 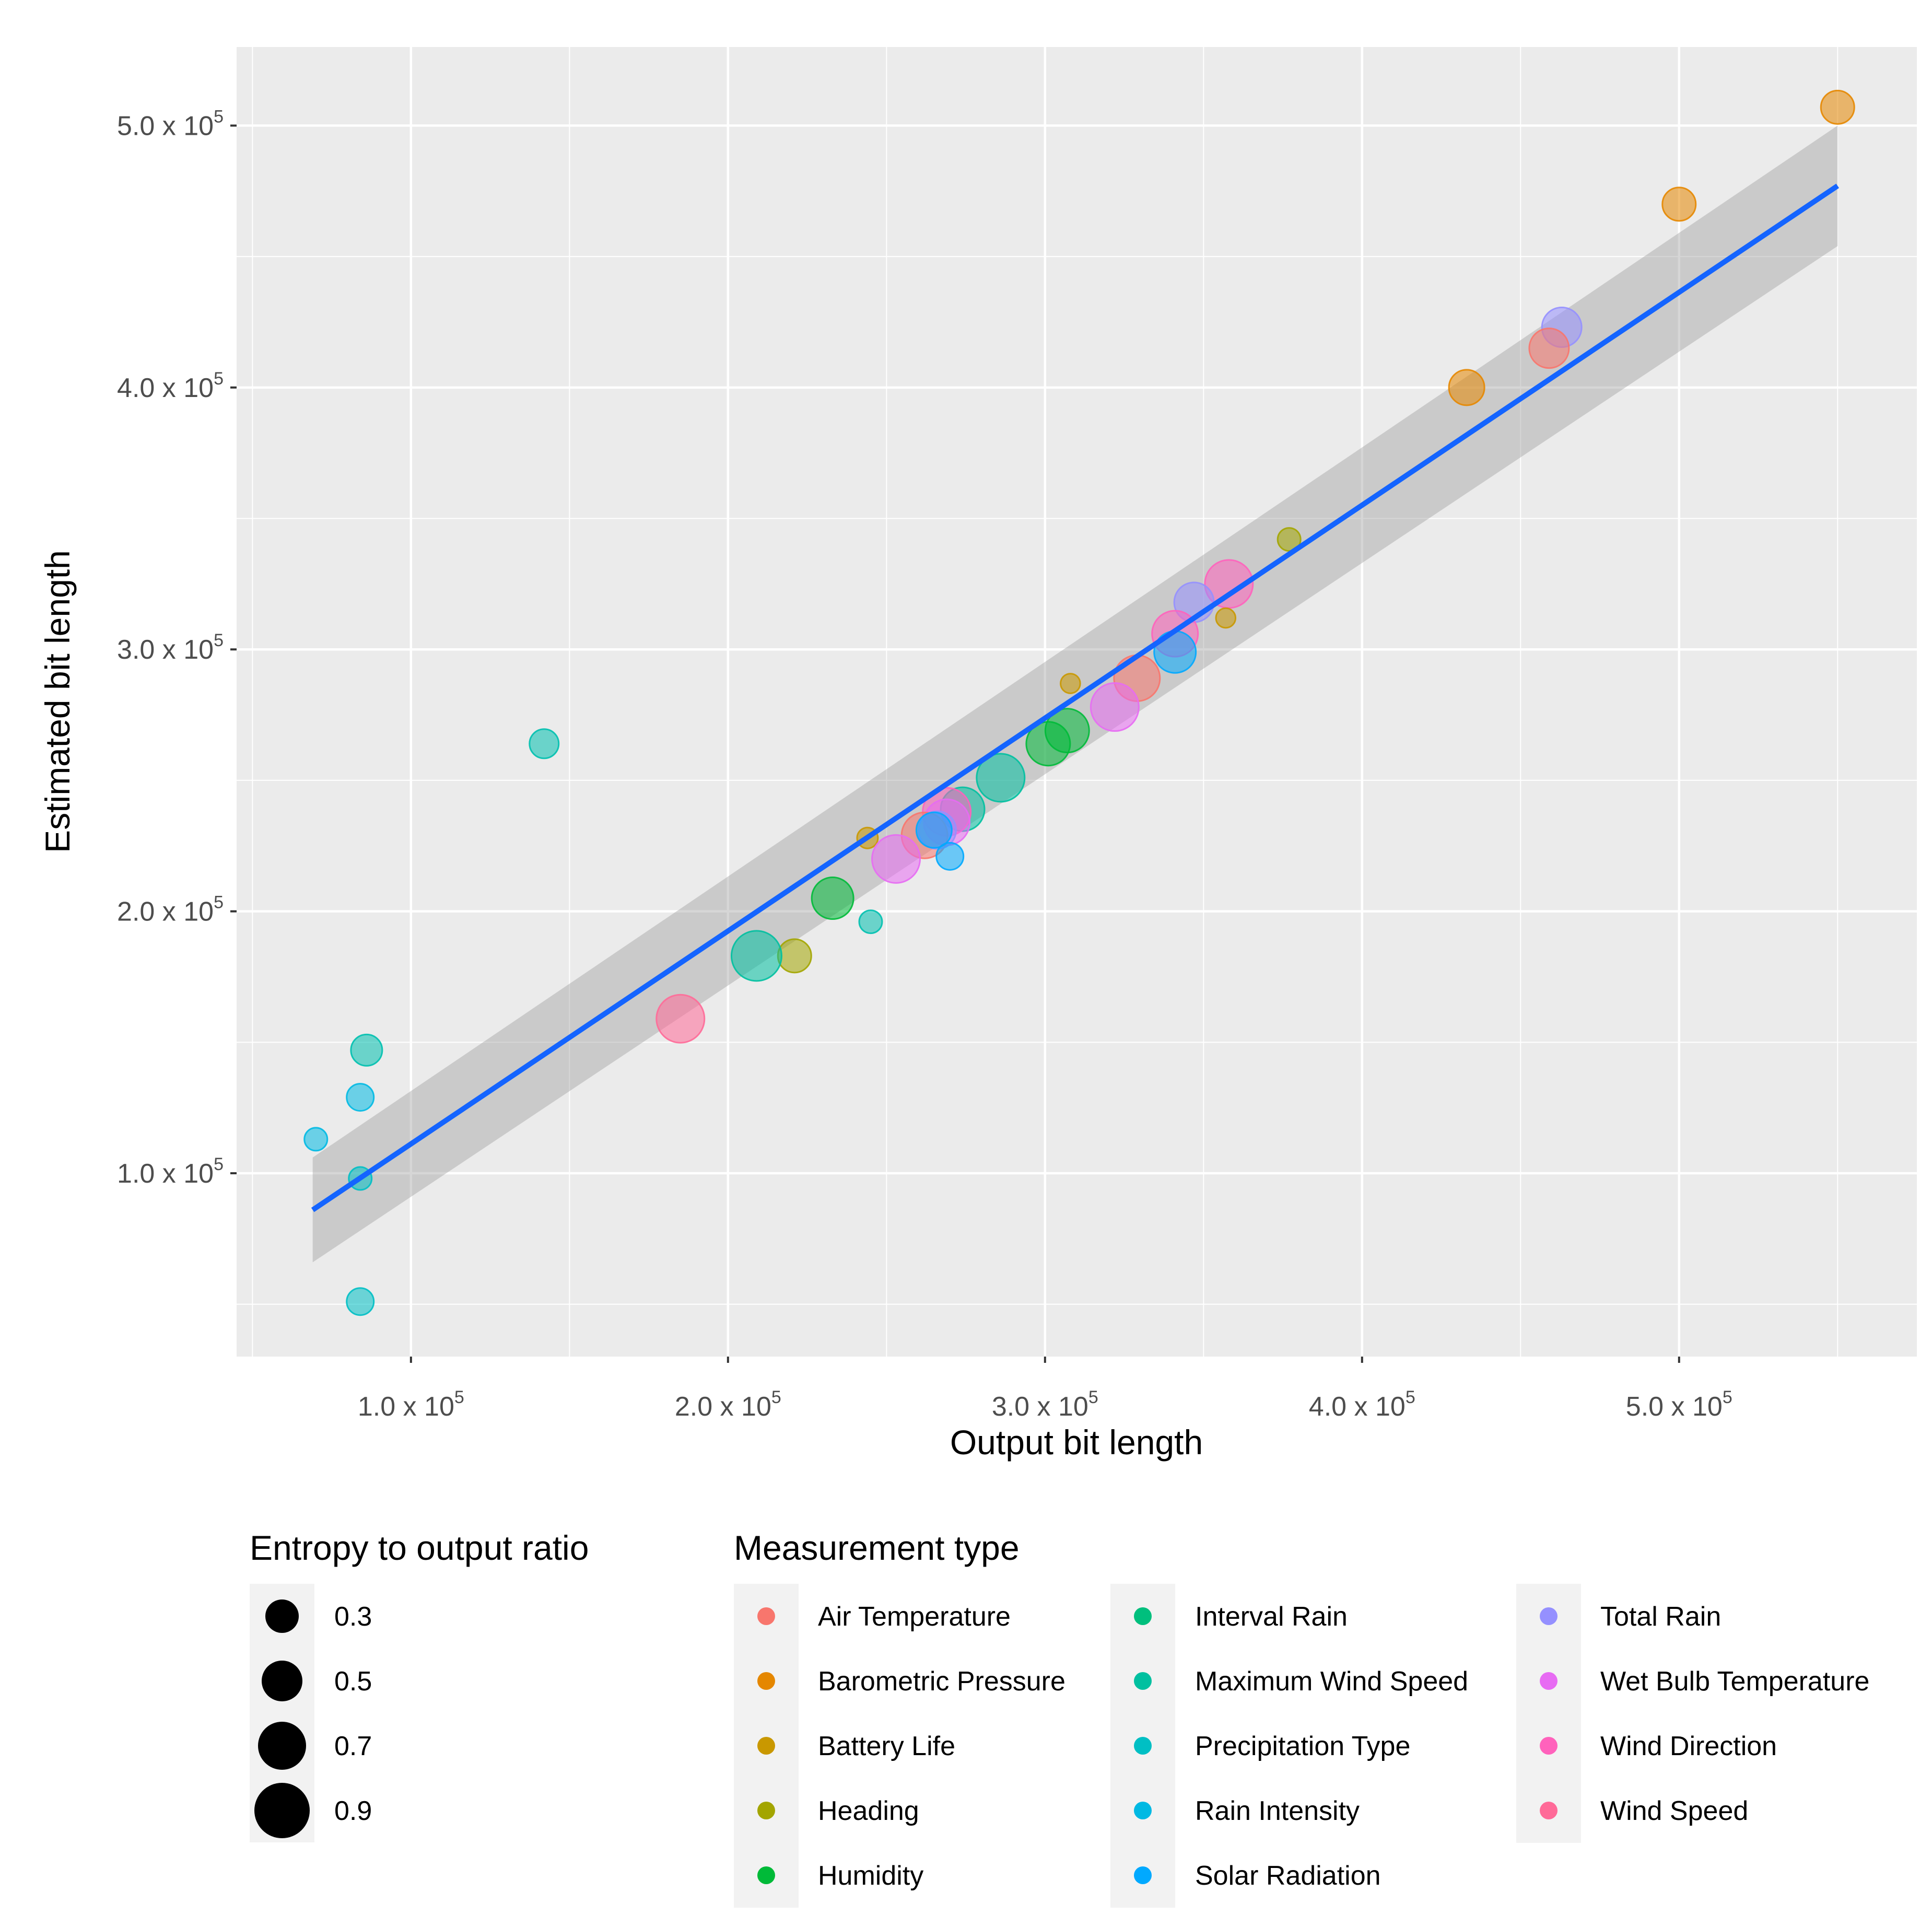 I want to click on color-legend-label: Maximum Wind Speed, so click(x=1331, y=1681).